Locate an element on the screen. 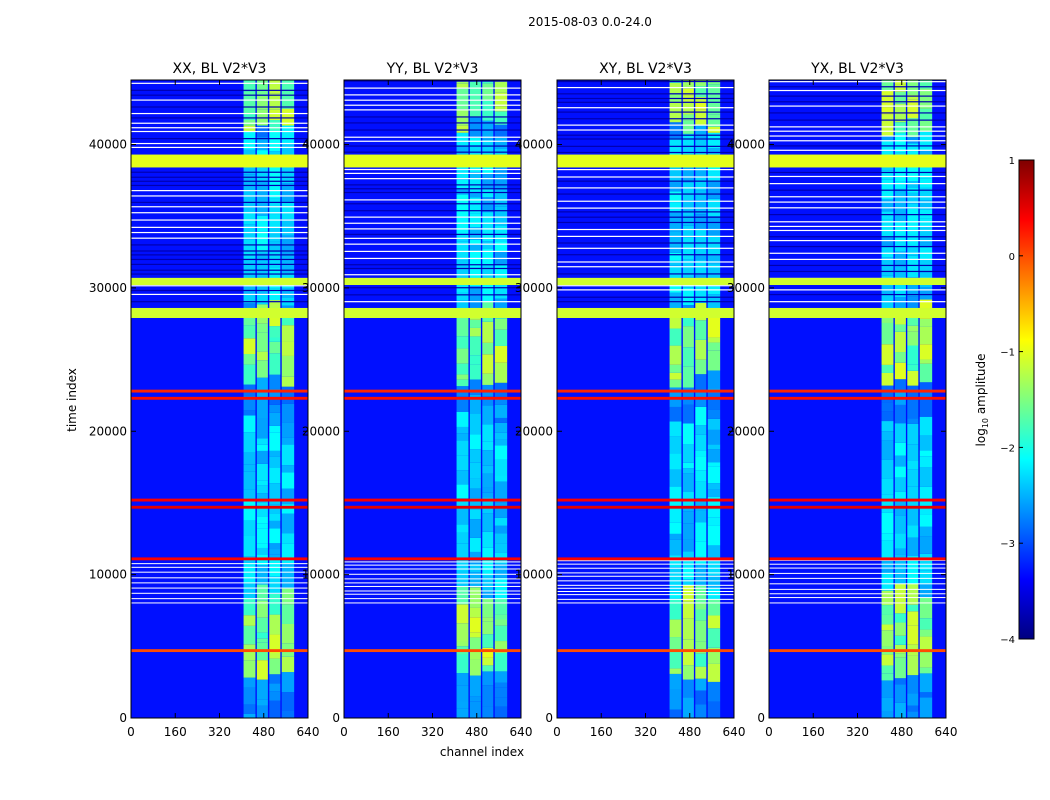  panel-title: YX, BL V2*V3 is located at coordinates (857, 69).